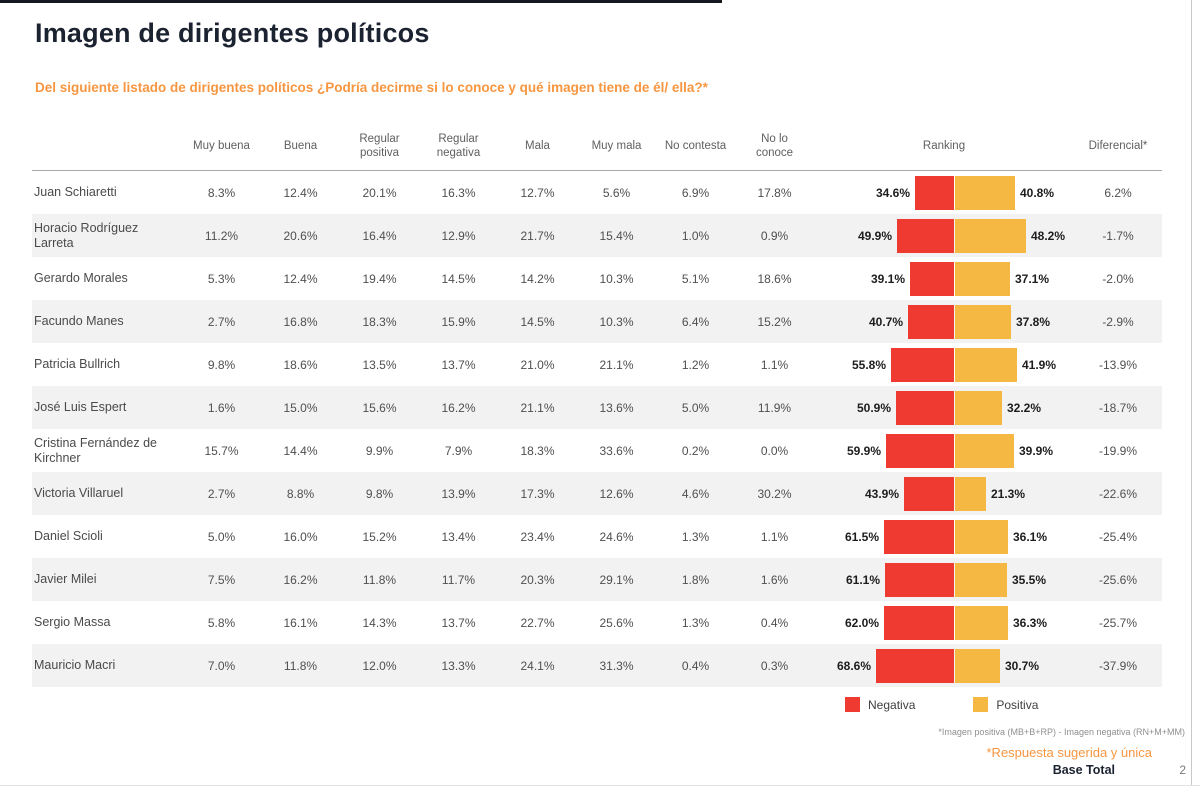 This screenshot has width=1200, height=786. What do you see at coordinates (616, 622) in the screenshot?
I see `value-muy-mala: 25.6%` at bounding box center [616, 622].